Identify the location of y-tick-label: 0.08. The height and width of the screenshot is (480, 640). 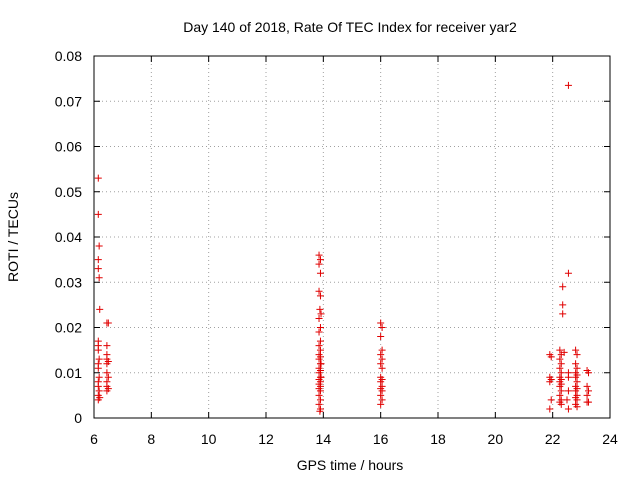
(68, 56).